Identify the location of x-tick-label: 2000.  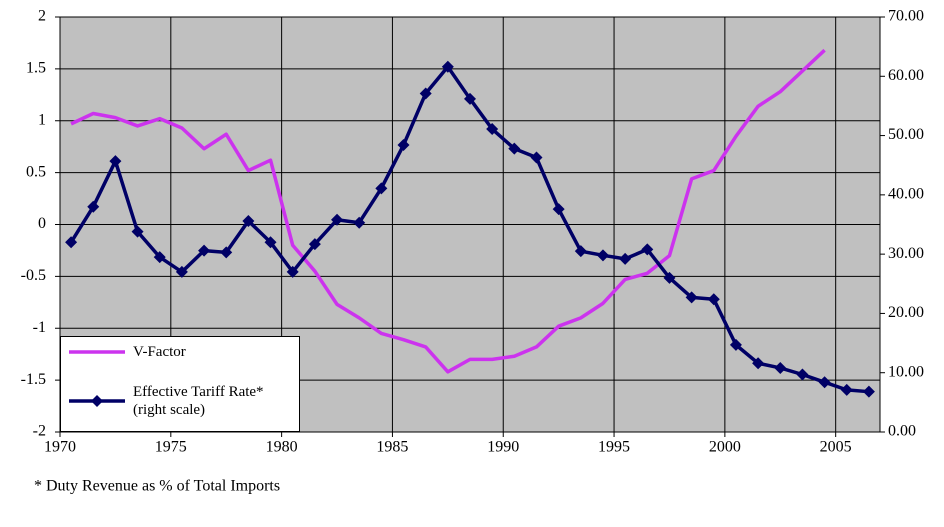
(725, 447).